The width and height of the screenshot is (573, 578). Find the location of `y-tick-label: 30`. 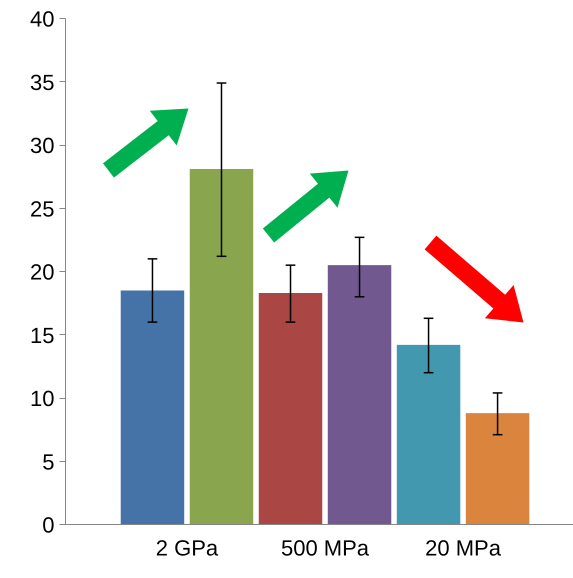

y-tick-label: 30 is located at coordinates (42, 145).